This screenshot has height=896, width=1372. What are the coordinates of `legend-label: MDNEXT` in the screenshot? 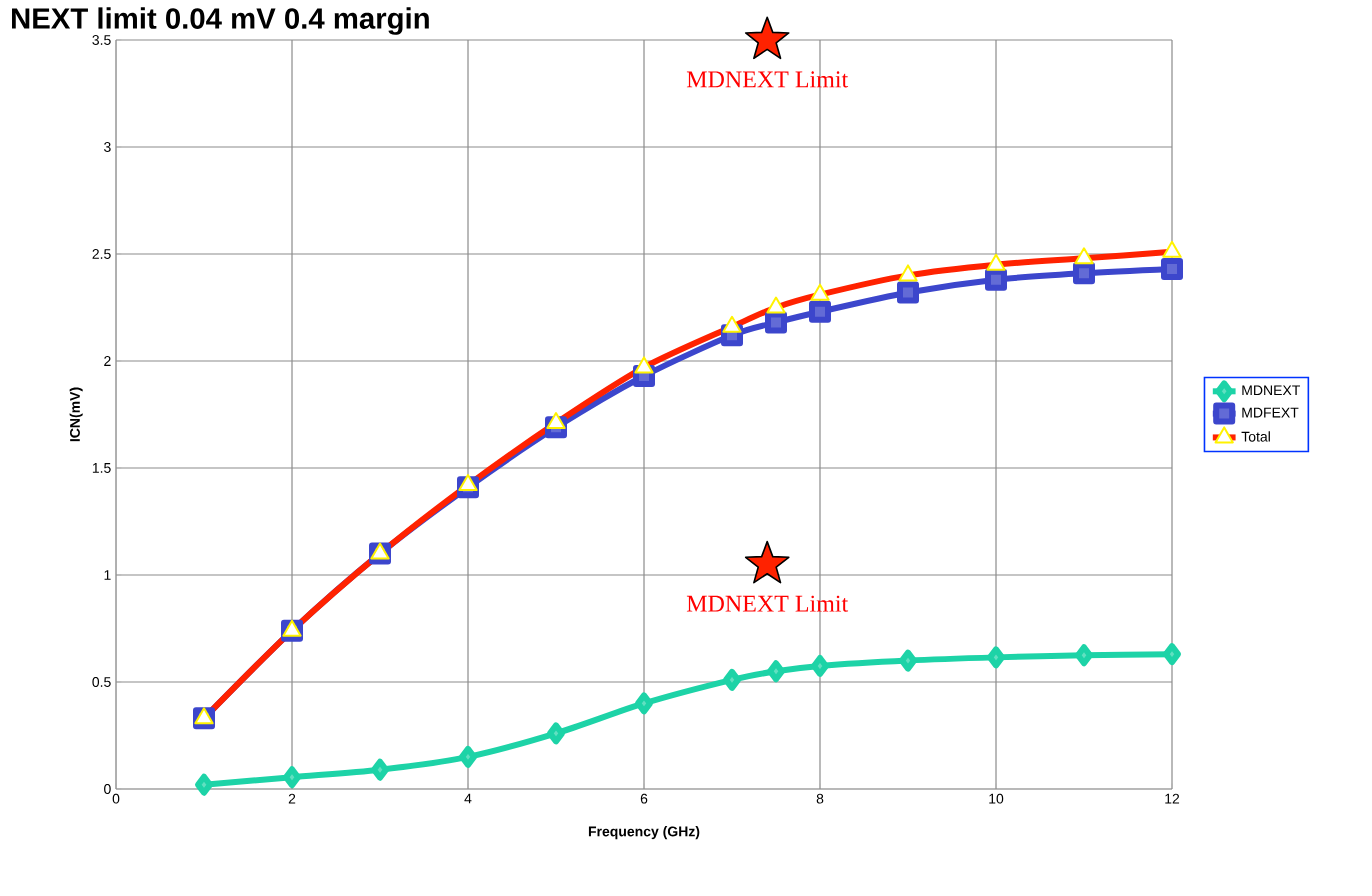 It's located at (1271, 390).